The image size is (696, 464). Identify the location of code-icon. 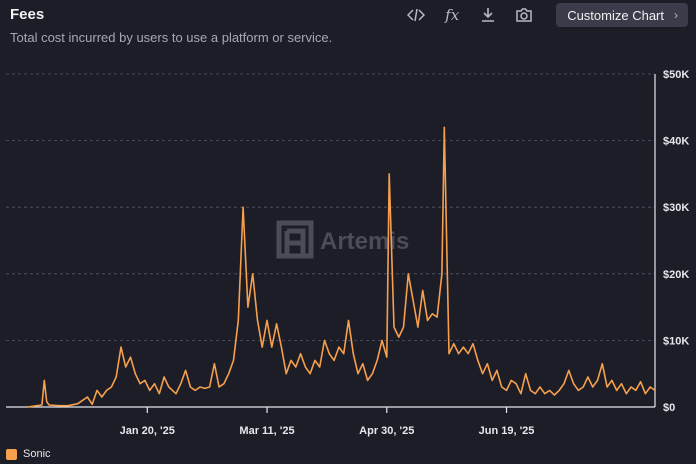
(416, 15).